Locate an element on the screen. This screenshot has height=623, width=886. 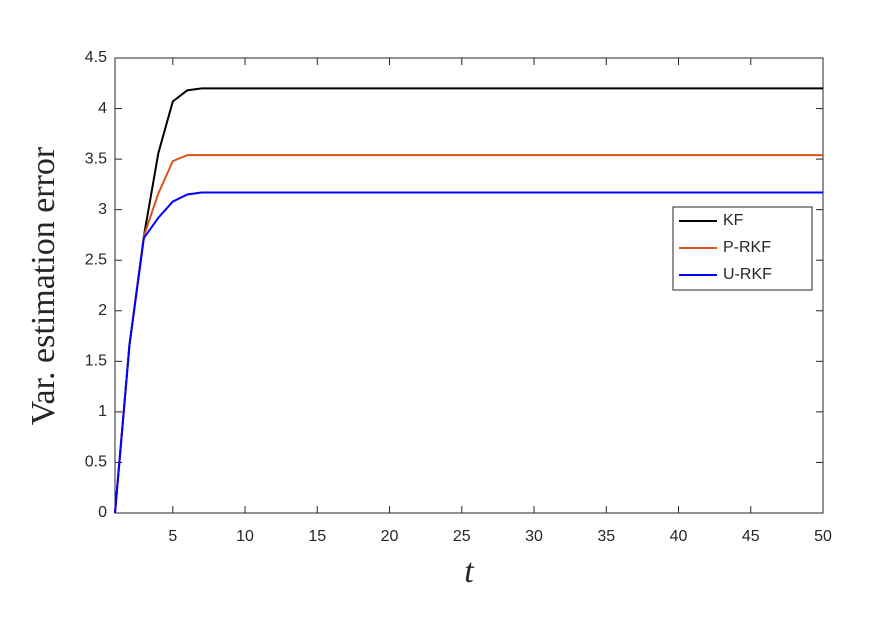
x-tick-label: 50 is located at coordinates (823, 536).